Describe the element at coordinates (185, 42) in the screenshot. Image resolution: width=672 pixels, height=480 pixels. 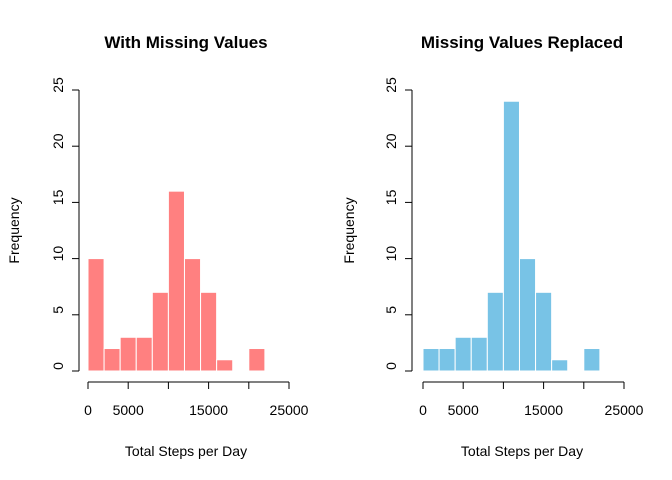
I see `chart-title: With Missing Values` at that location.